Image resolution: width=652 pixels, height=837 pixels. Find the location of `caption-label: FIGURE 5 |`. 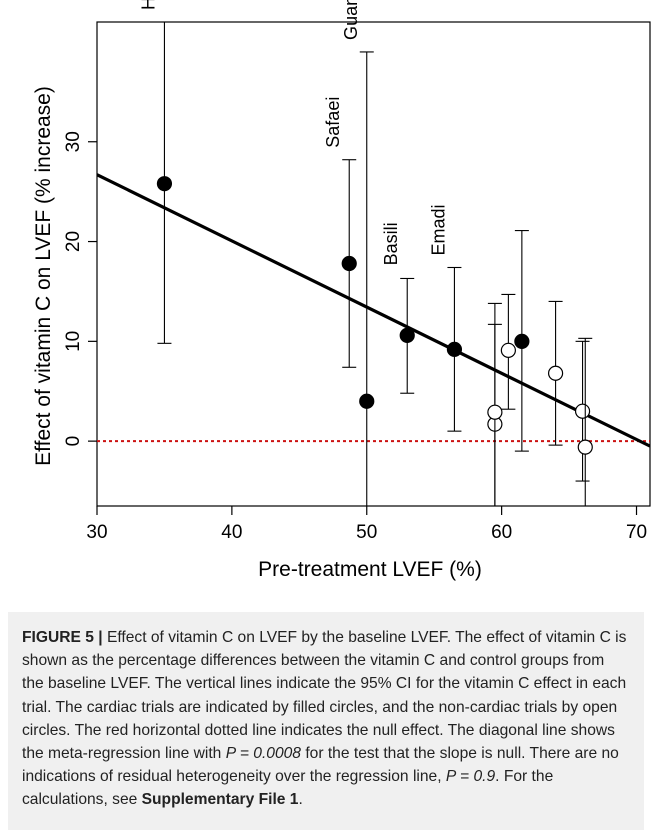

caption-label: FIGURE 5 | is located at coordinates (62, 637).